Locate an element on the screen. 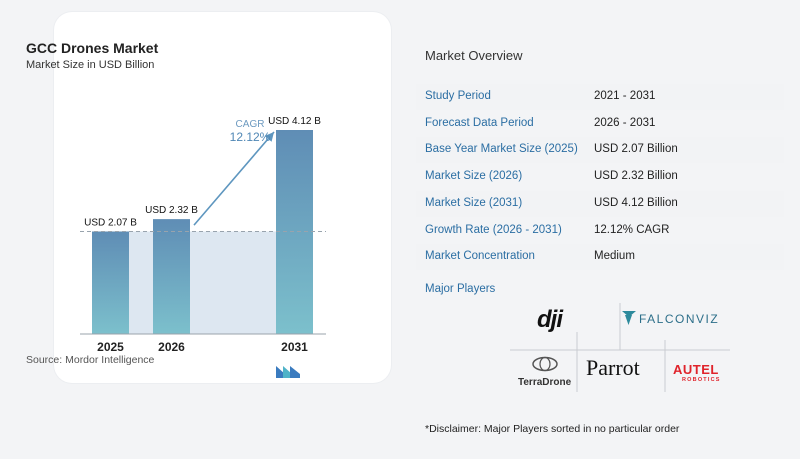 The height and width of the screenshot is (459, 800). x-tick-label: 2026 is located at coordinates (171, 347).